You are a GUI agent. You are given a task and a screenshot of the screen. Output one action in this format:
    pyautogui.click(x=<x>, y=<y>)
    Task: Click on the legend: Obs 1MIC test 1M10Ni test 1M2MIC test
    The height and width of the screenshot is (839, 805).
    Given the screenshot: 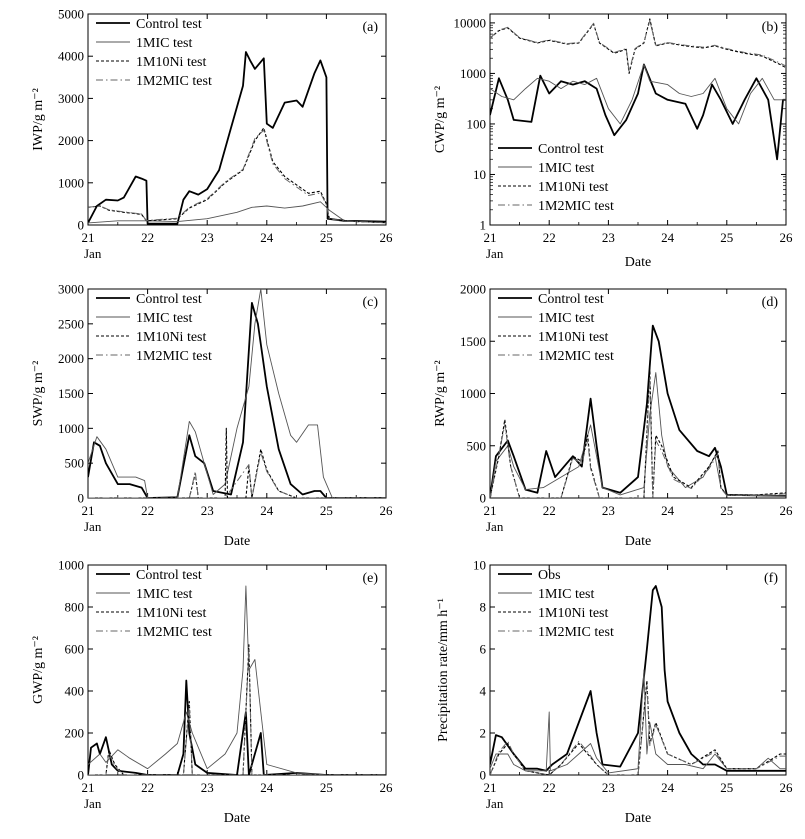 What is the action you would take?
    pyautogui.click(x=556, y=604)
    